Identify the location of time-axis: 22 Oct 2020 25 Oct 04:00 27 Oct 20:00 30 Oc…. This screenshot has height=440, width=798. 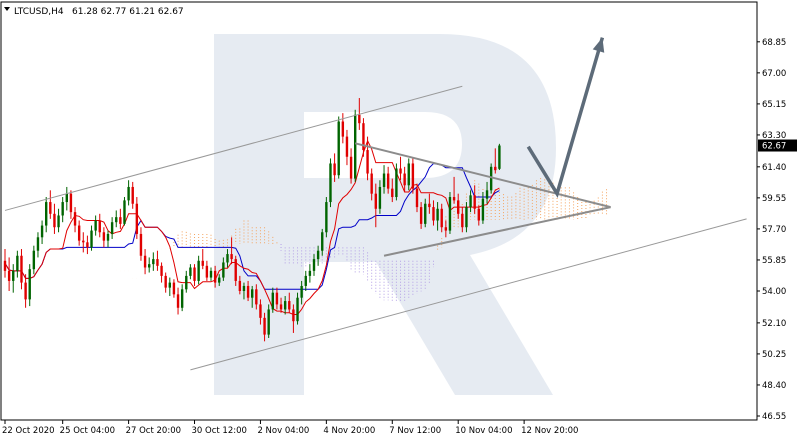
(290, 428).